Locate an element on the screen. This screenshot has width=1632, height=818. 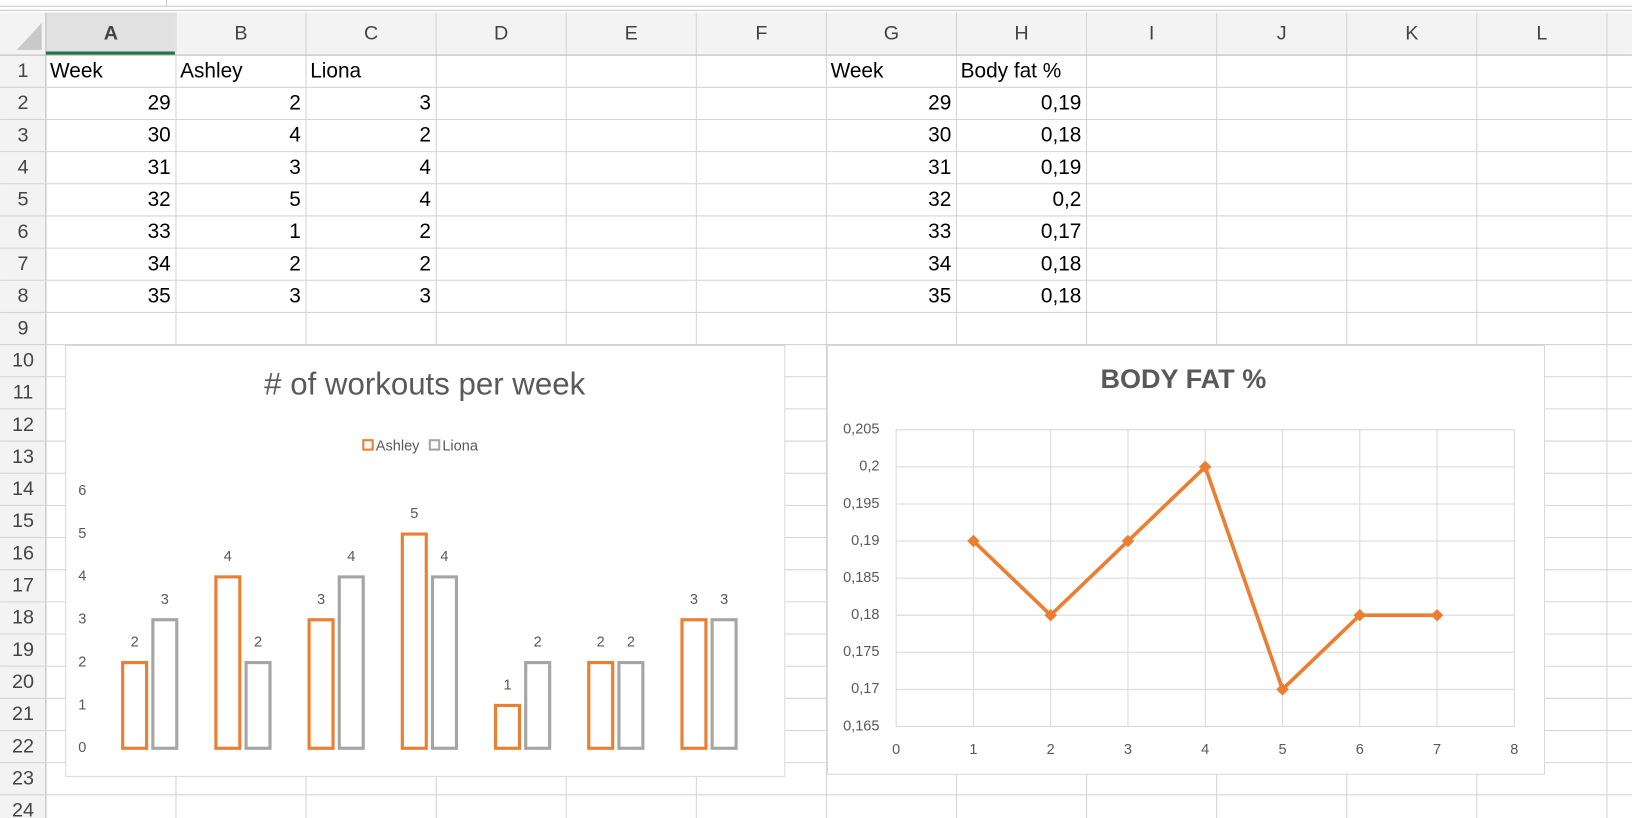
y-tick-label: 0,185 is located at coordinates (861, 578).